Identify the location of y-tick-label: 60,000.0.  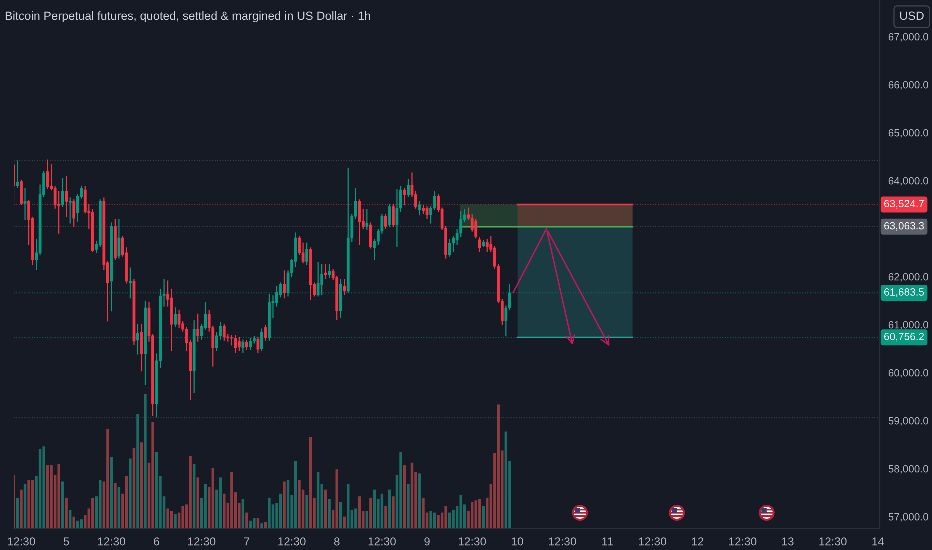
(908, 373).